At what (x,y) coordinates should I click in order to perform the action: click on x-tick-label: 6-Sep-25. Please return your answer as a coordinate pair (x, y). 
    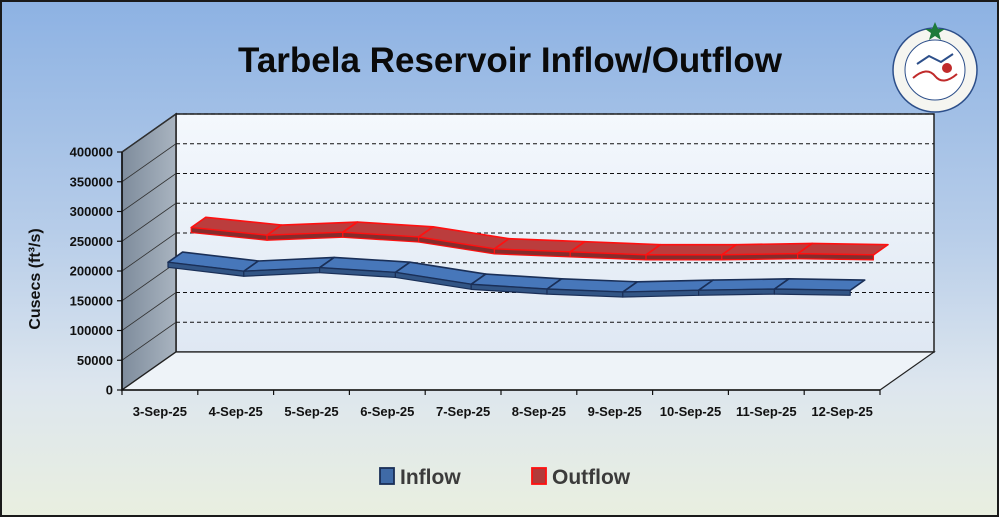
    Looking at the image, I should click on (387, 411).